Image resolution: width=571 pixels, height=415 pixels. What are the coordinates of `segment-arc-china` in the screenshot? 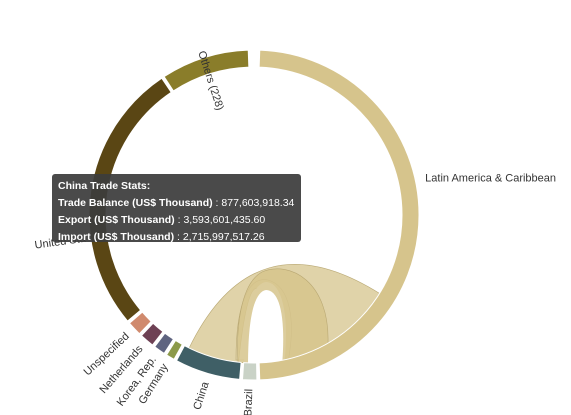 It's located at (208, 362).